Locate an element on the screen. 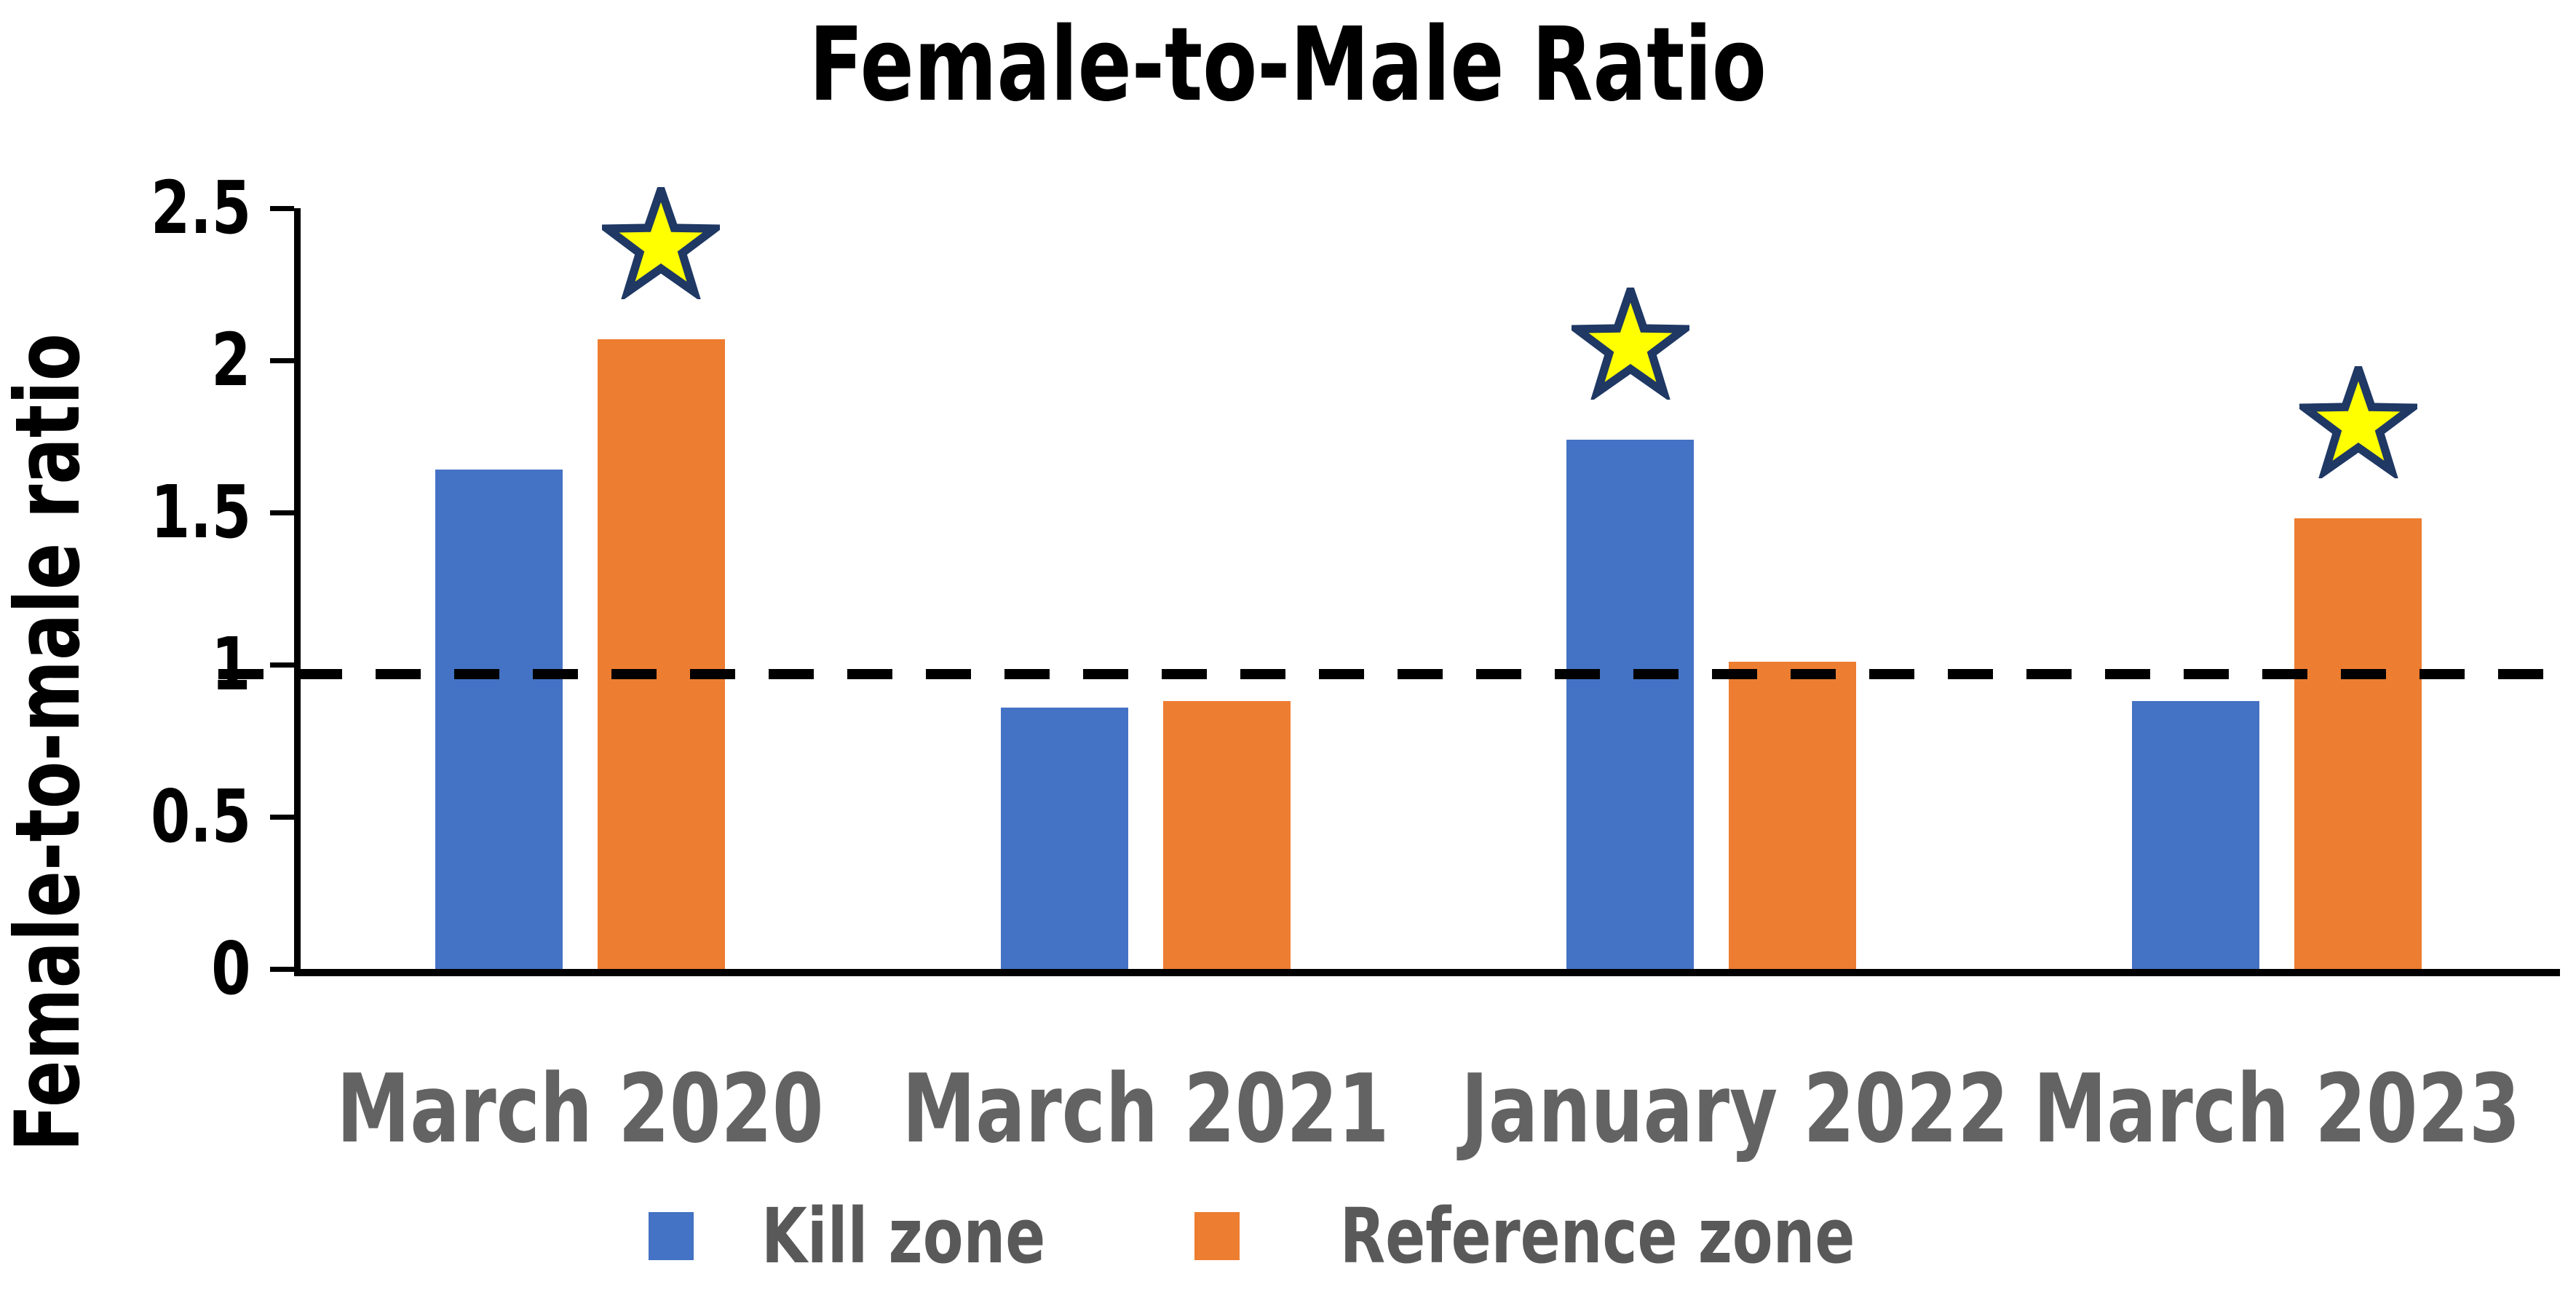 The image size is (2576, 1306). legend-label: Reference zone is located at coordinates (1597, 1236).